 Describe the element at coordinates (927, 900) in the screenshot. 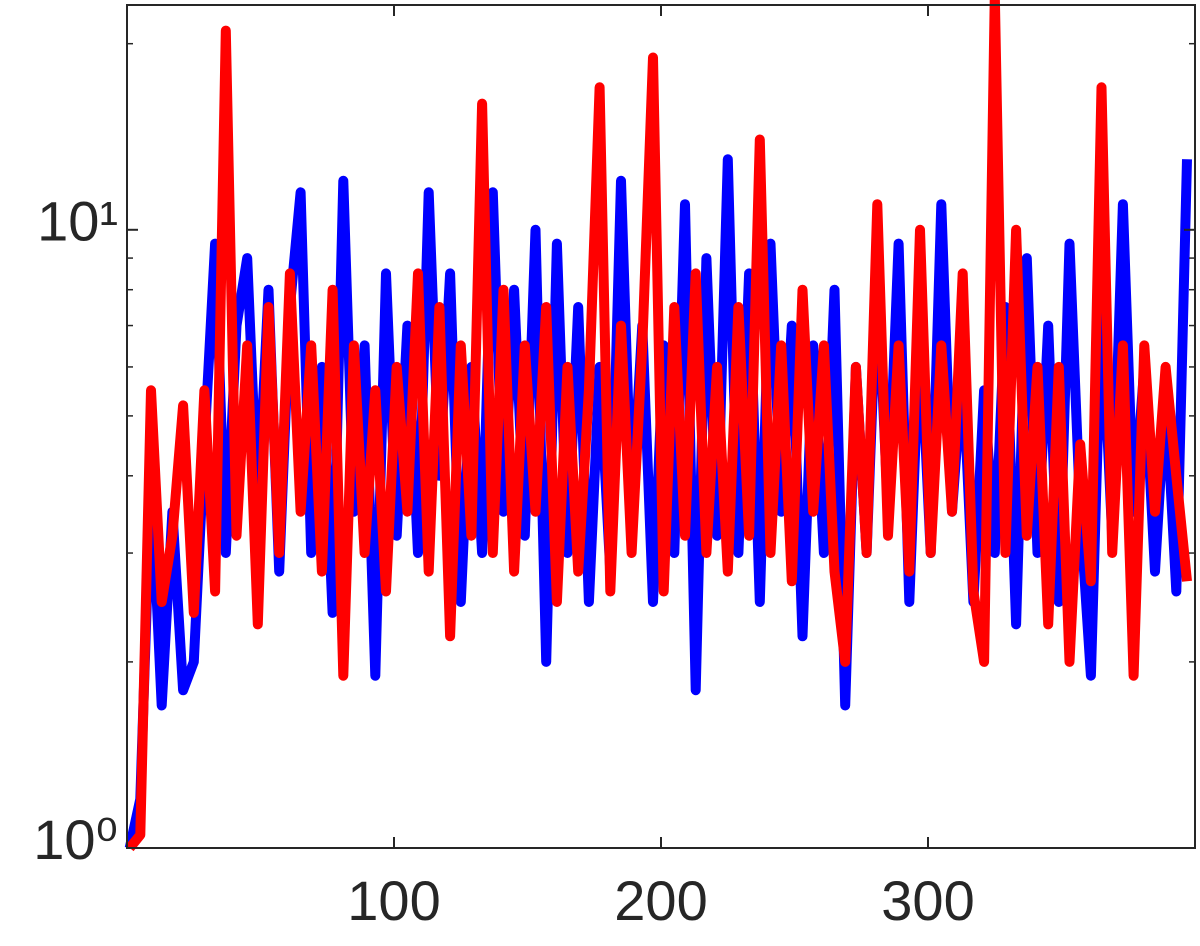

I see `x-tick-label: 300` at that location.